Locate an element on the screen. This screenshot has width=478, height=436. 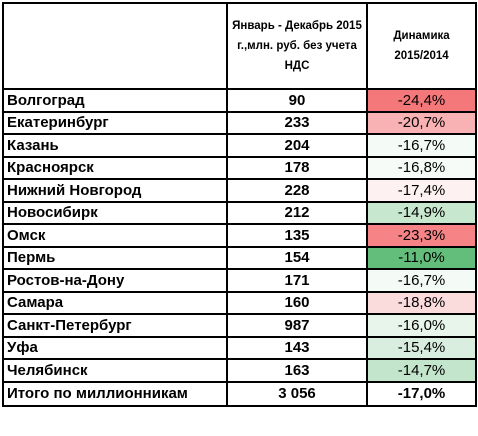
table-row: Новосибирк 212 -14,9% is located at coordinates (239, 212).